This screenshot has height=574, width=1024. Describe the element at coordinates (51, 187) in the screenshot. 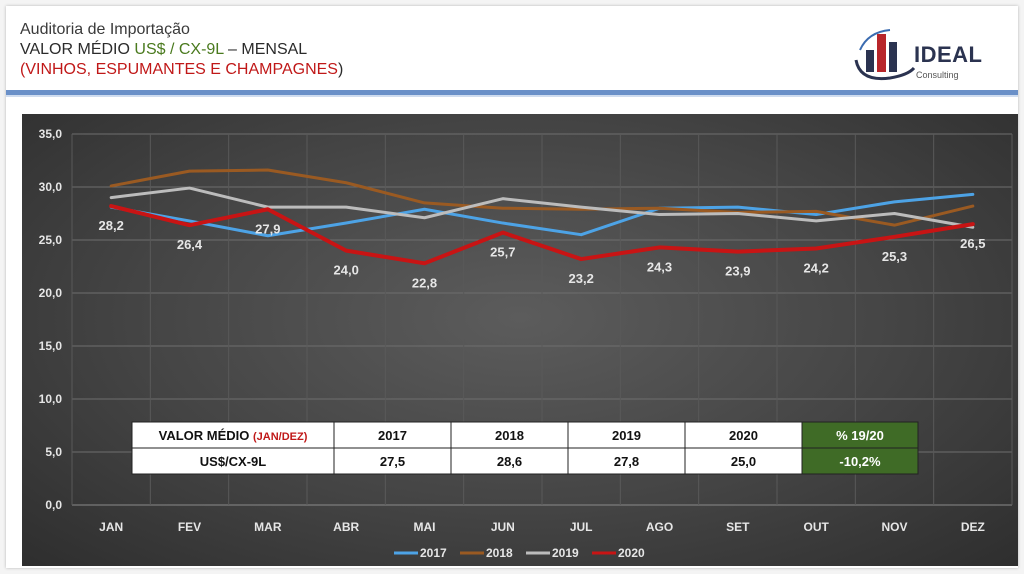

I see `y-tick-label: 30,0` at that location.